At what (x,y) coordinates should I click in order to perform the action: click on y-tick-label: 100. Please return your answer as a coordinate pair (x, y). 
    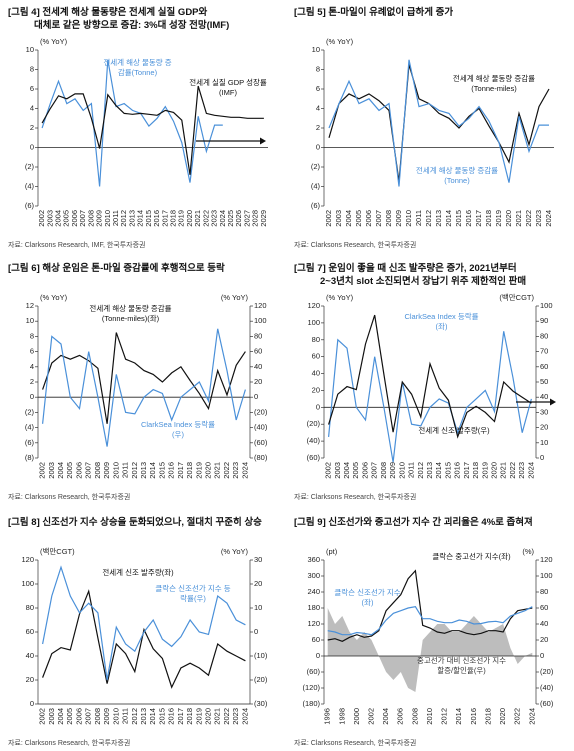
    Looking at the image, I should click on (546, 305).